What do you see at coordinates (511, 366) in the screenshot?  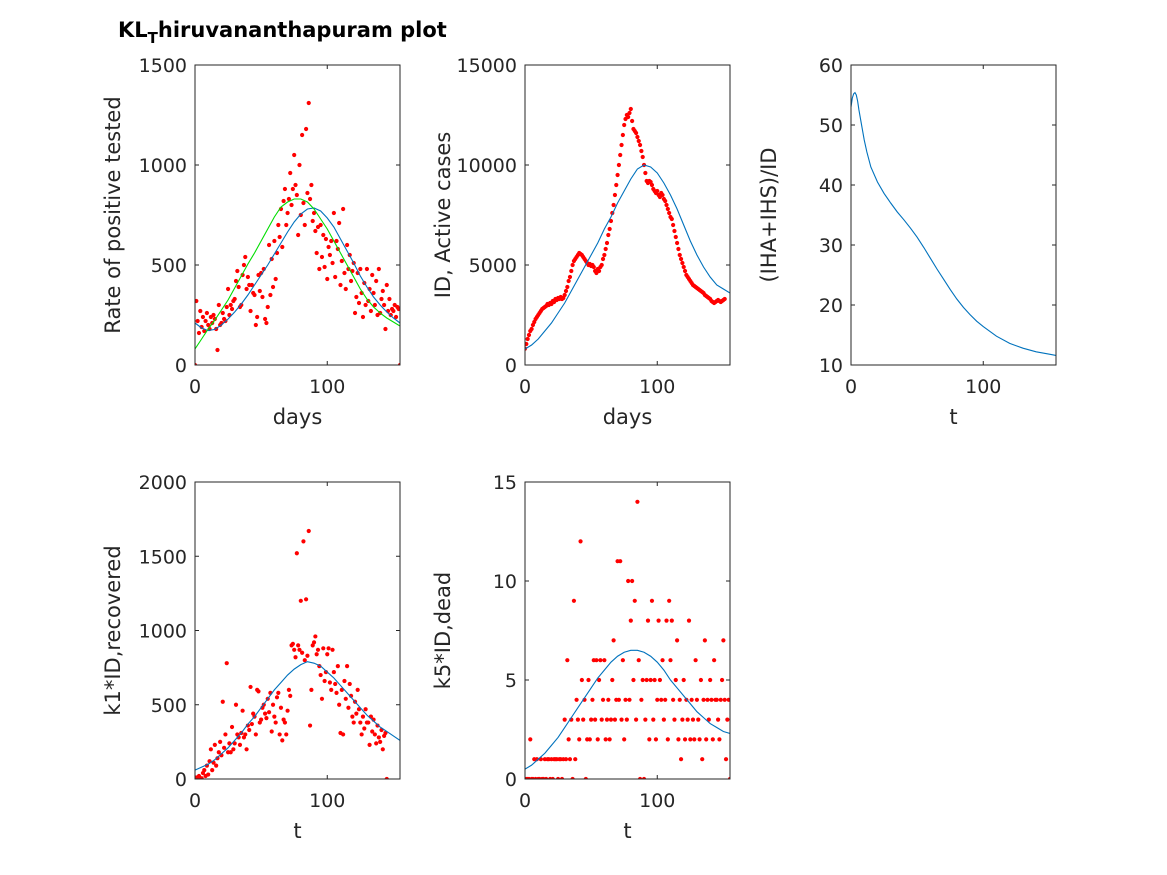 I see `y-tick-label: 0` at bounding box center [511, 366].